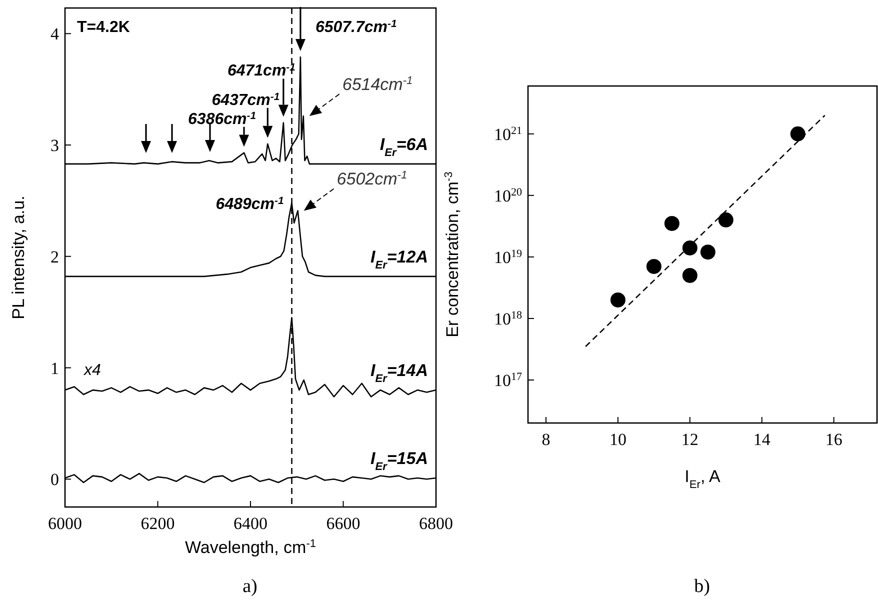  What do you see at coordinates (617, 439) in the screenshot?
I see `x-tick-label: 10` at bounding box center [617, 439].